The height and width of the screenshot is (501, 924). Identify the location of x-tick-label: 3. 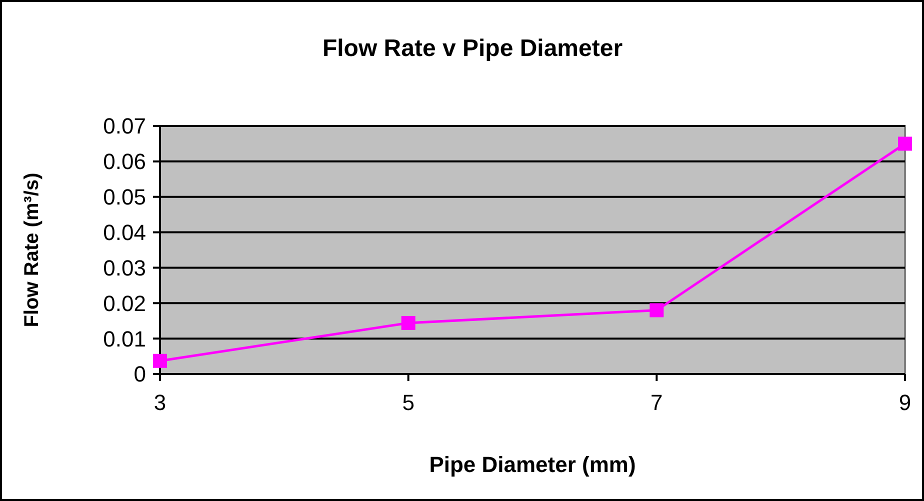
(160, 402).